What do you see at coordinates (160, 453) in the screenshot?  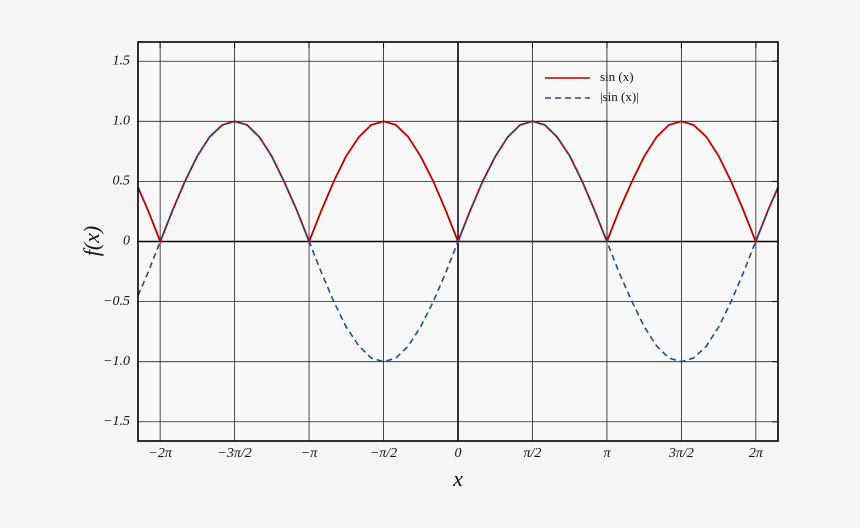 I see `x-tick-label: −2π` at bounding box center [160, 453].